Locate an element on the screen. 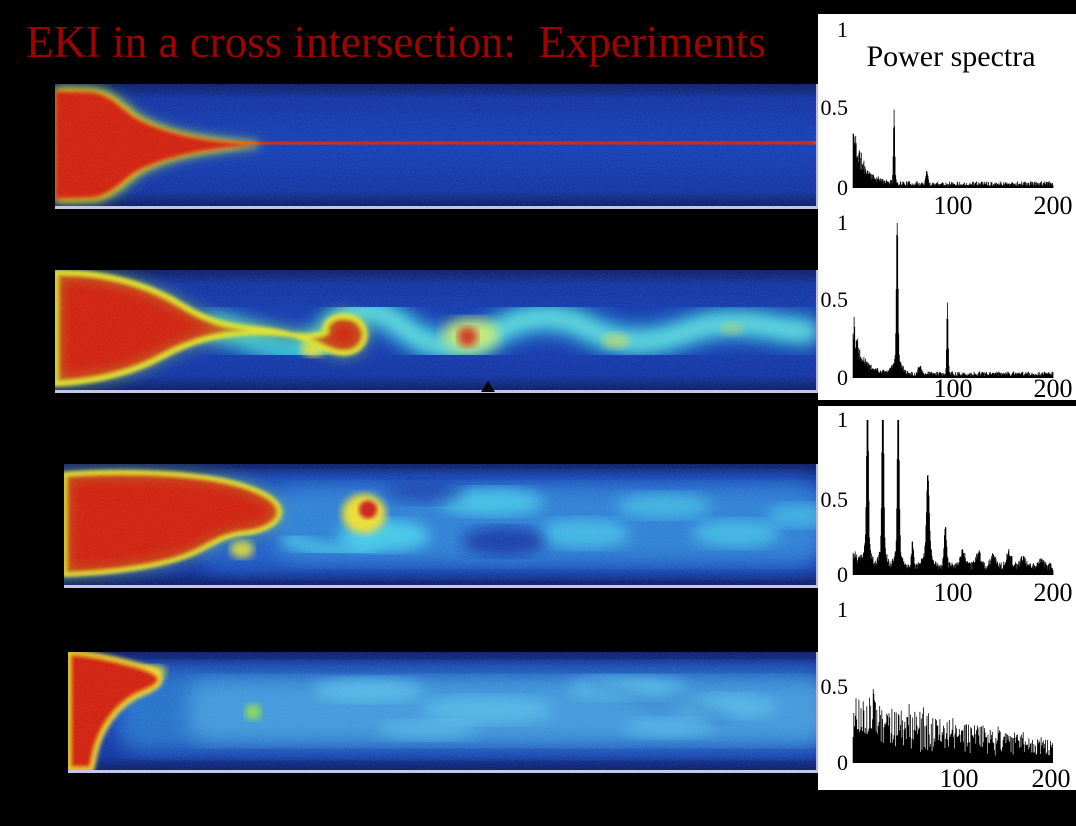  s4-xtick-100: 100 is located at coordinates (959, 778).